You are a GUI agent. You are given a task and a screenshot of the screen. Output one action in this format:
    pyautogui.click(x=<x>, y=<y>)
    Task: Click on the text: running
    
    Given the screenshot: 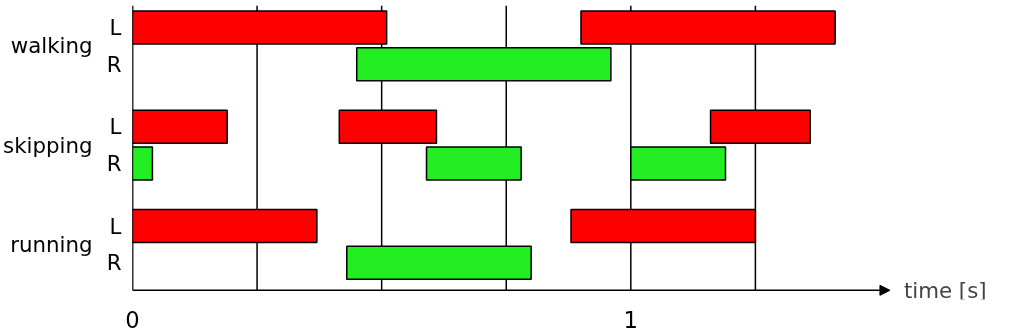 What is the action you would take?
    pyautogui.click(x=51, y=244)
    